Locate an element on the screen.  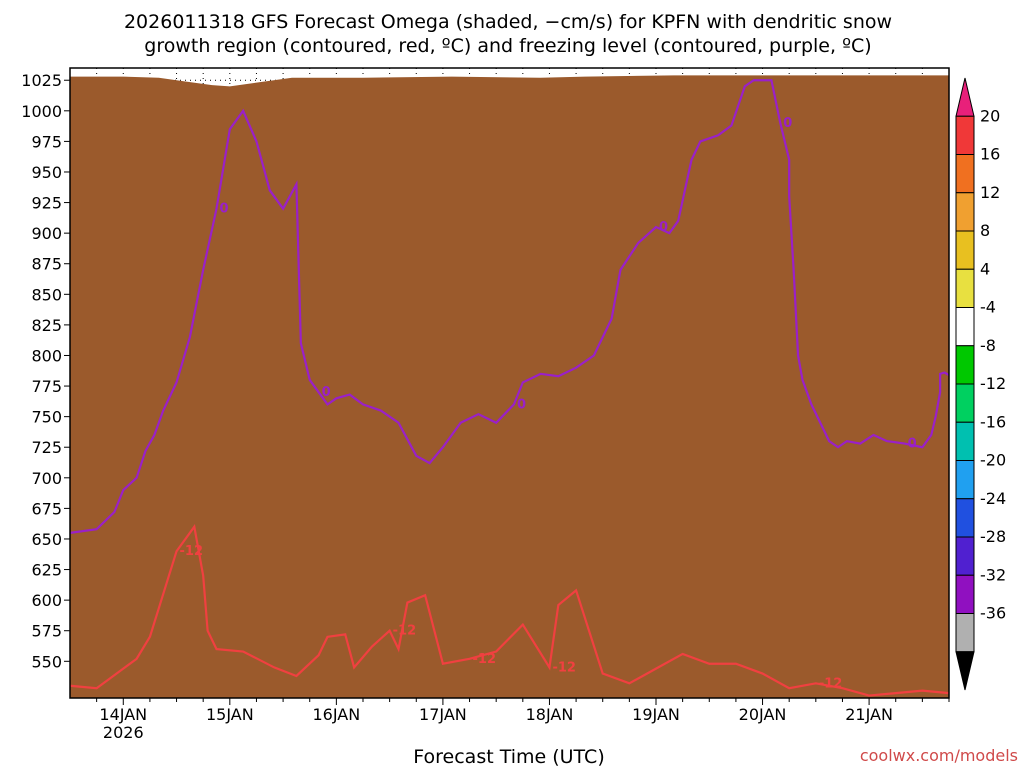
colorbar-label-10: -24 is located at coordinates (993, 498).